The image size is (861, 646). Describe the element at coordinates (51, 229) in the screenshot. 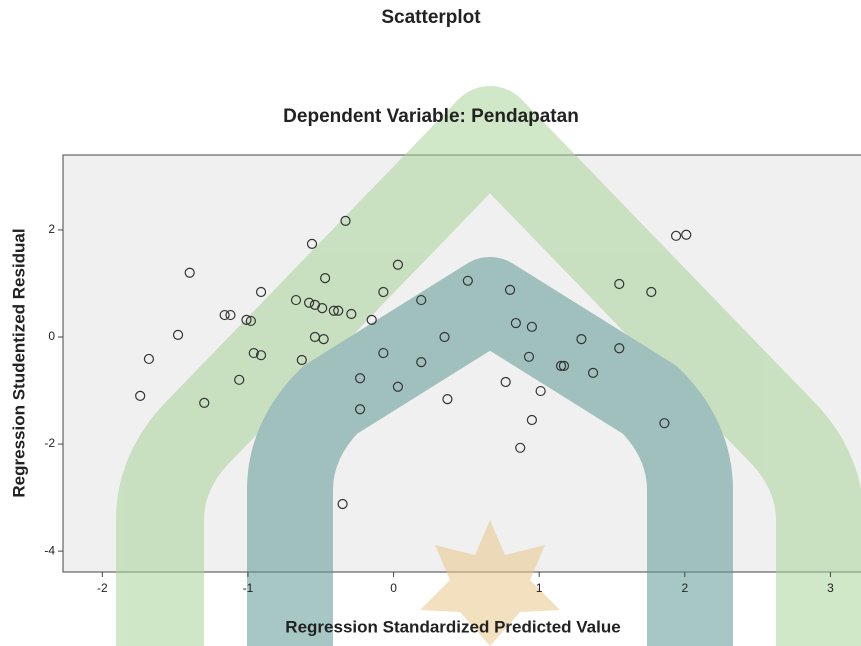

I see `y-tick-label: 2` at that location.